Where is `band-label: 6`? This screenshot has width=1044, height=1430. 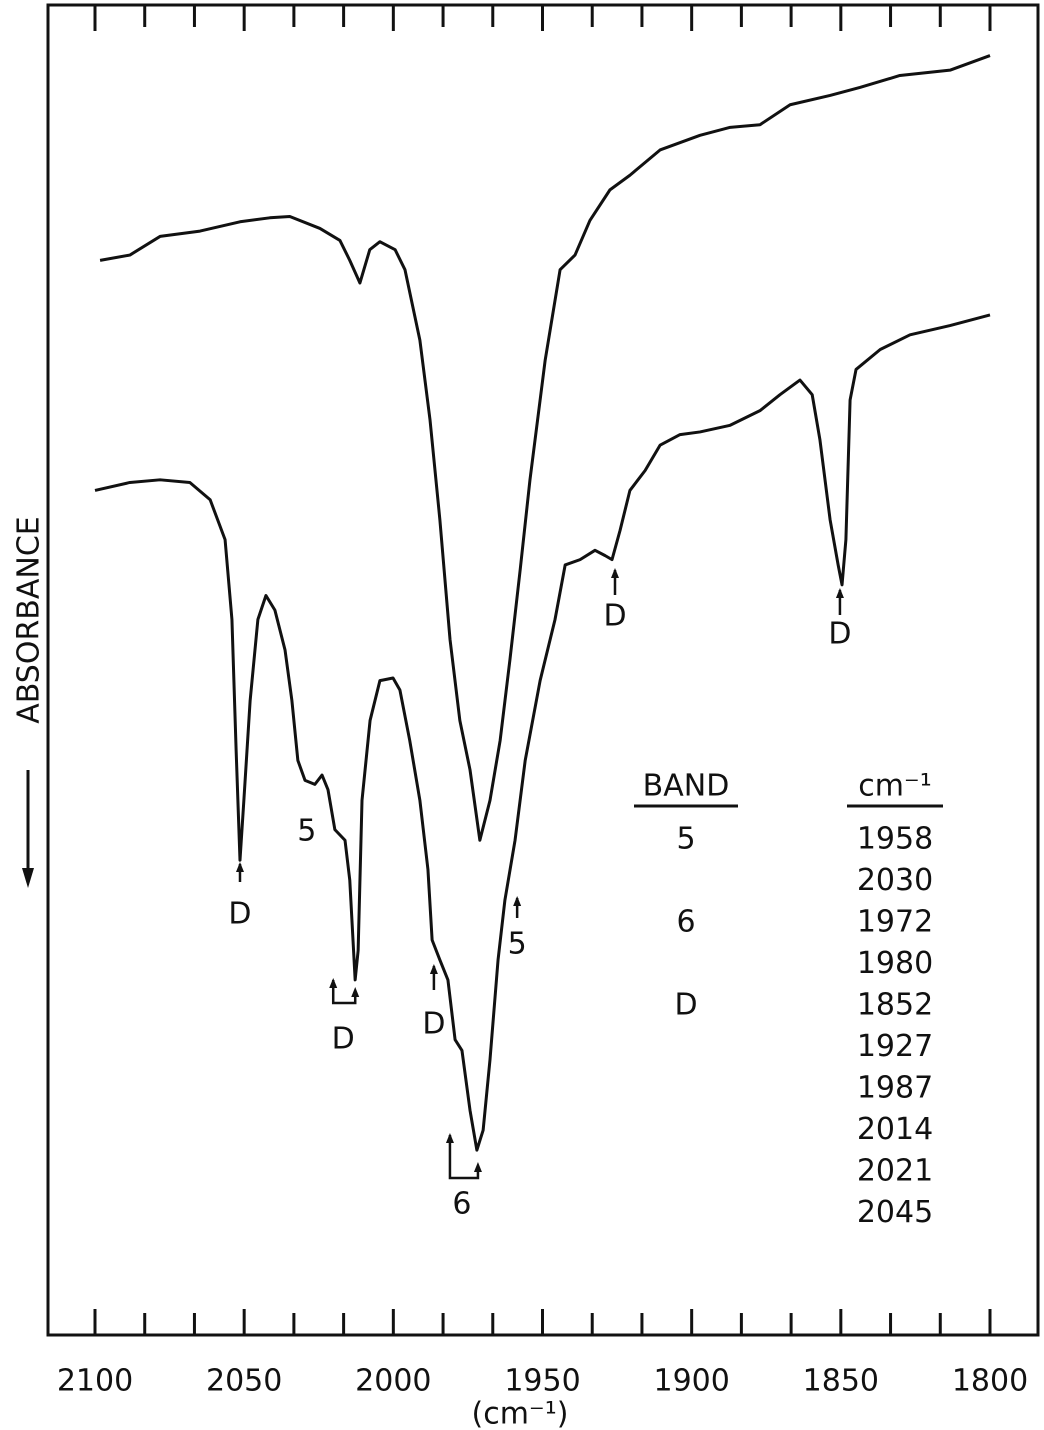 band-label: 6 is located at coordinates (685, 922).